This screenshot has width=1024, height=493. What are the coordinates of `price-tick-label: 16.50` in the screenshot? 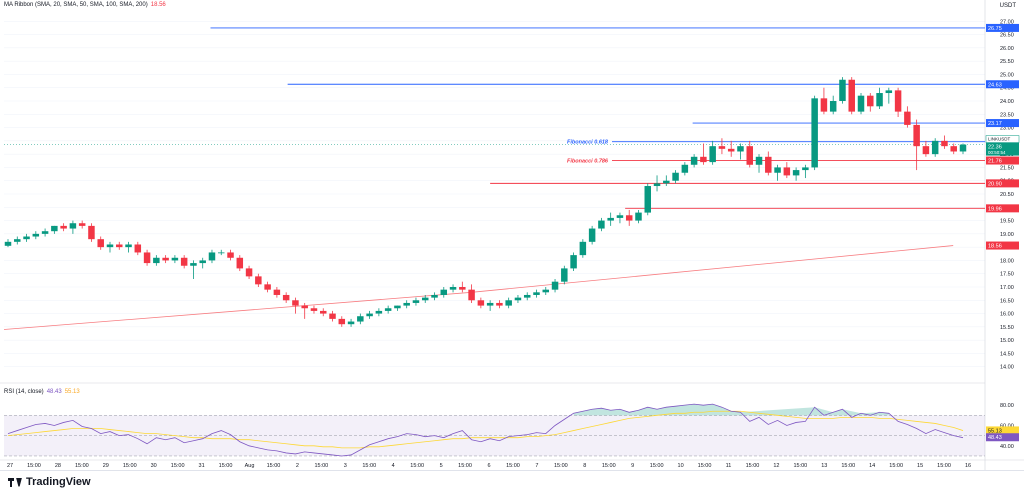 It's located at (1007, 301).